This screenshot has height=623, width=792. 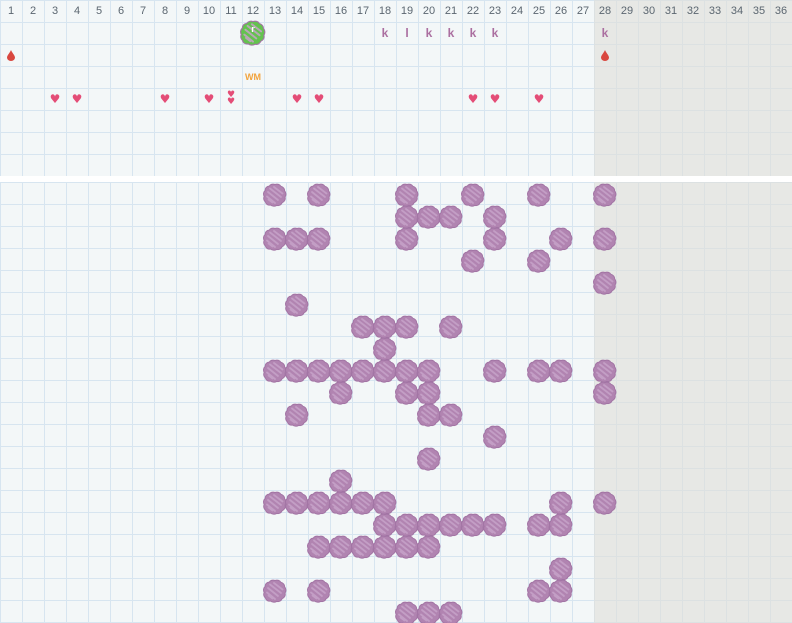 I want to click on column-number: 27, so click(x=583, y=10).